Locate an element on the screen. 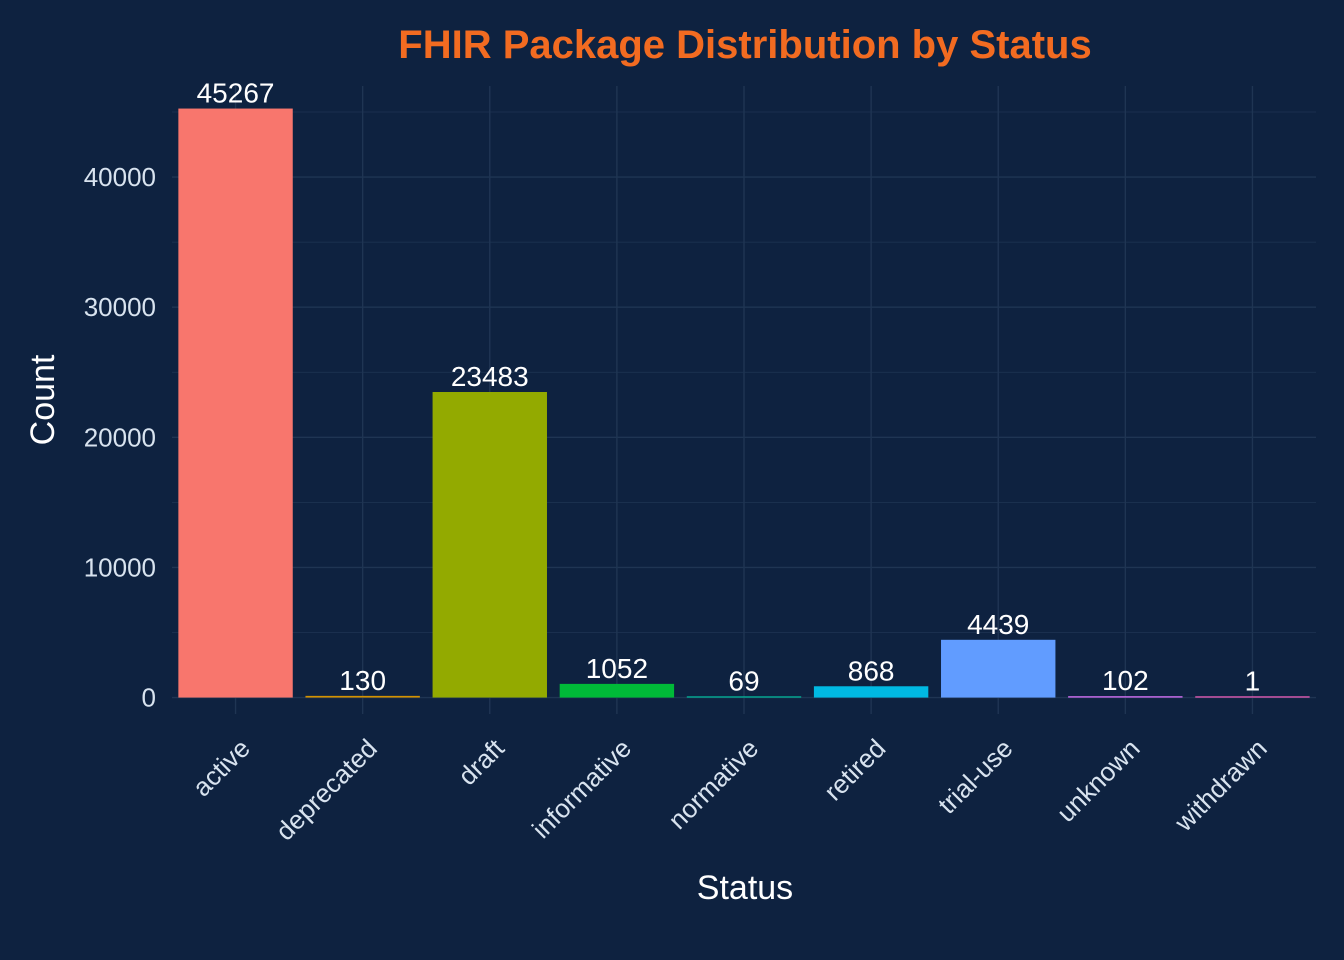  data-label-active: 45267 is located at coordinates (236, 93).